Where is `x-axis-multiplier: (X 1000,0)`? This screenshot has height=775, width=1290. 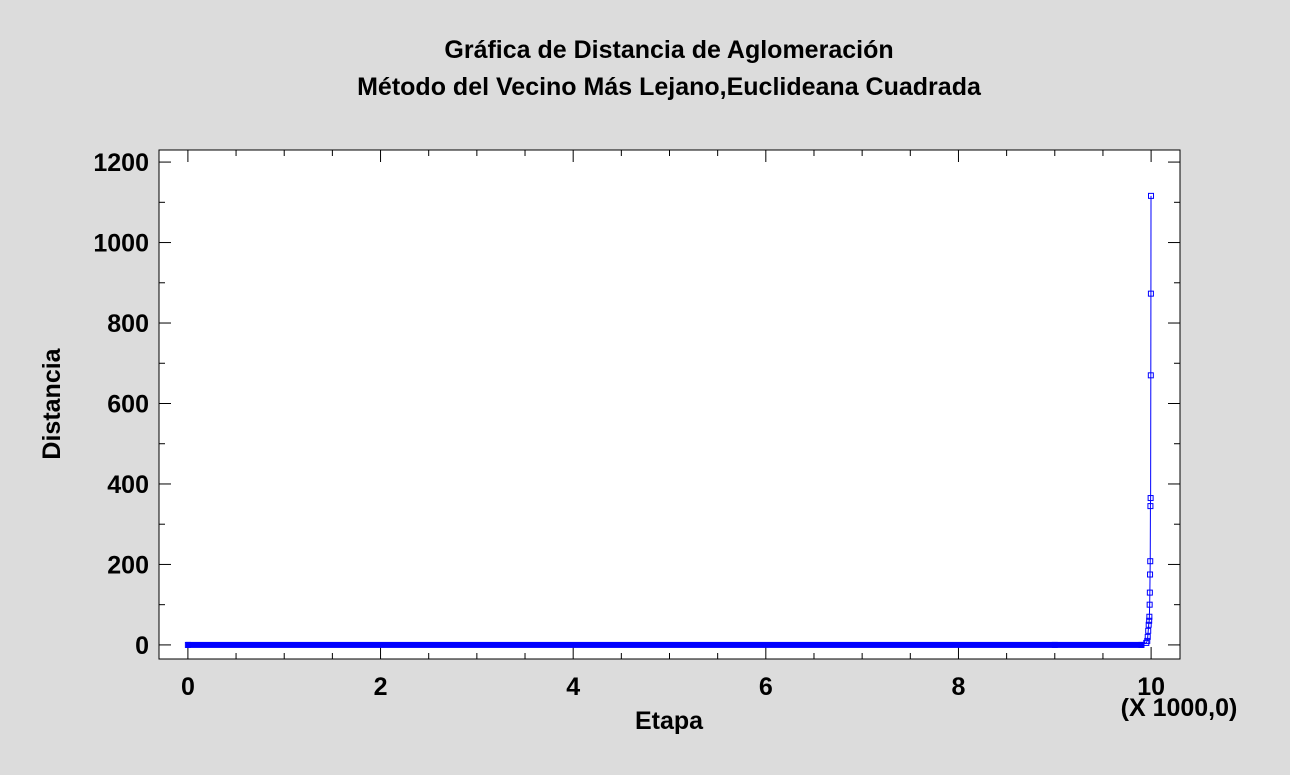 x-axis-multiplier: (X 1000,0) is located at coordinates (1179, 708).